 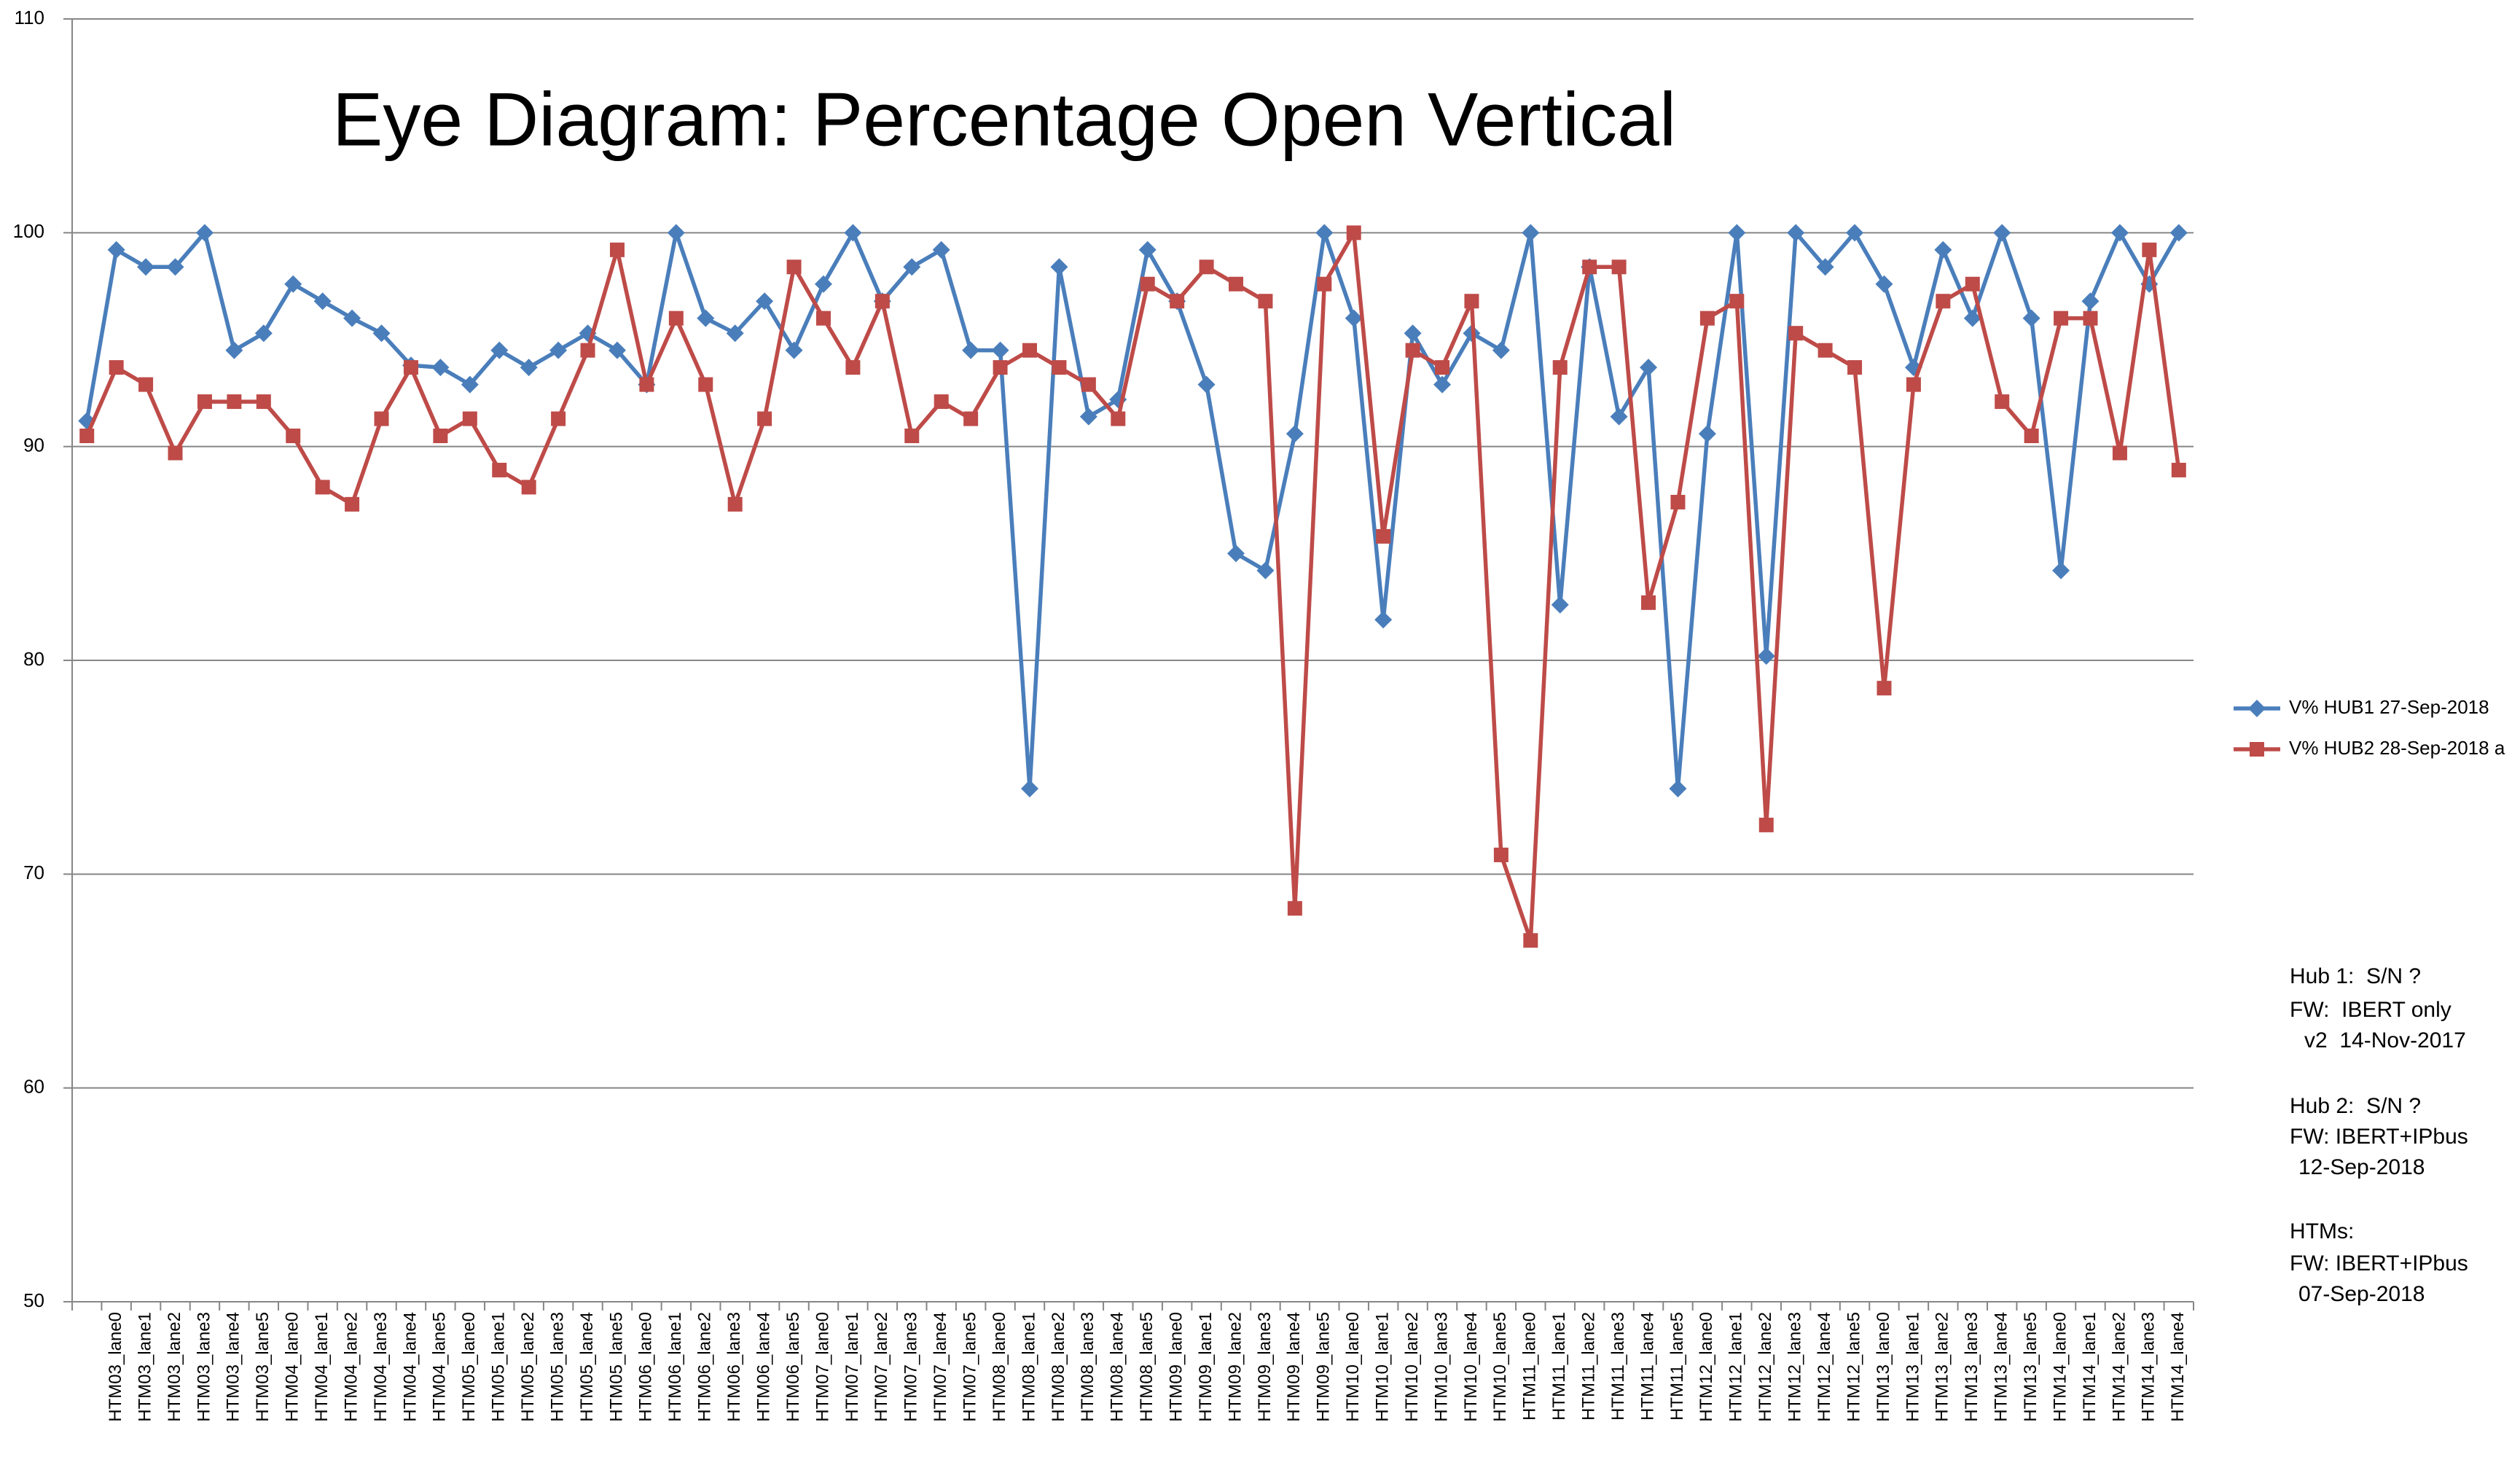 I want to click on x-tick-label: HTM08_lane2, so click(x=1058, y=1367).